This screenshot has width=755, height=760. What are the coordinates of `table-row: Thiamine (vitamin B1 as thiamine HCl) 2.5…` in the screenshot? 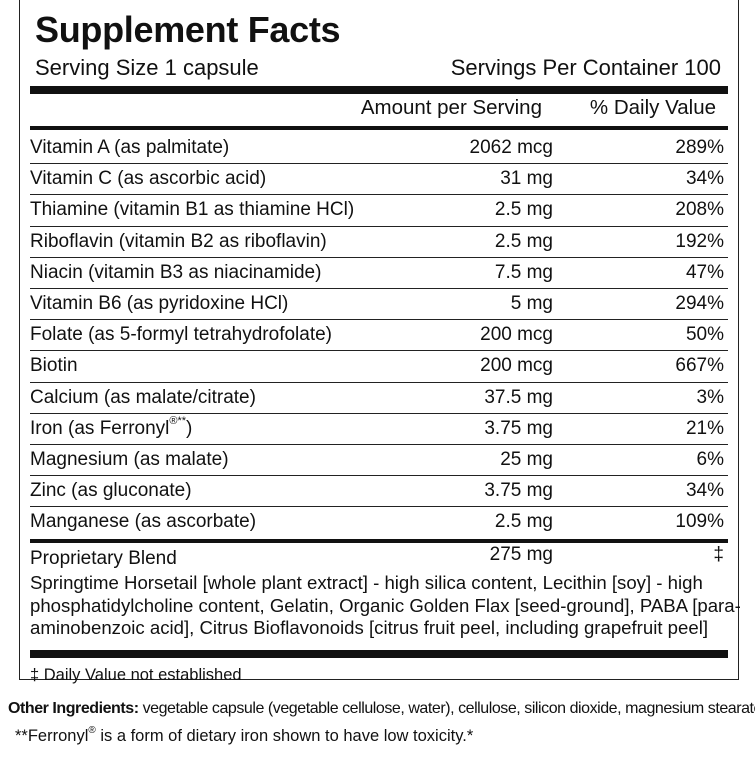 It's located at (379, 211).